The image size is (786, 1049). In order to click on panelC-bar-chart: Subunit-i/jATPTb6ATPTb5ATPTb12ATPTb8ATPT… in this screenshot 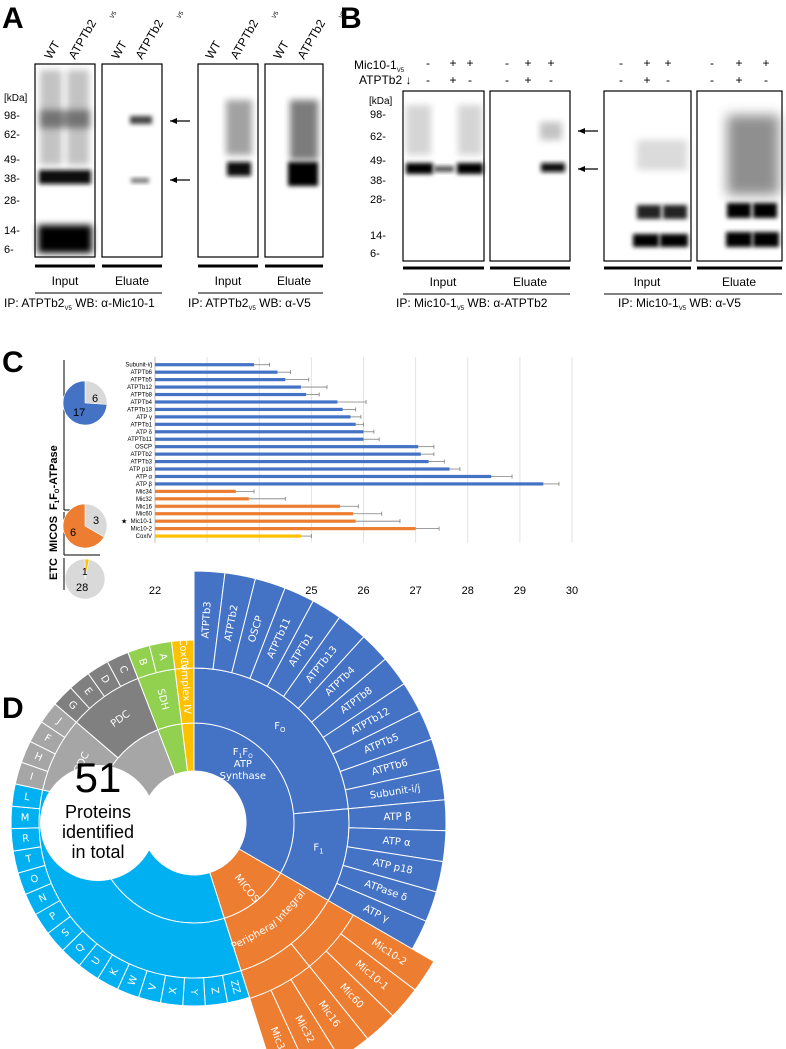, I will do `click(349, 477)`.